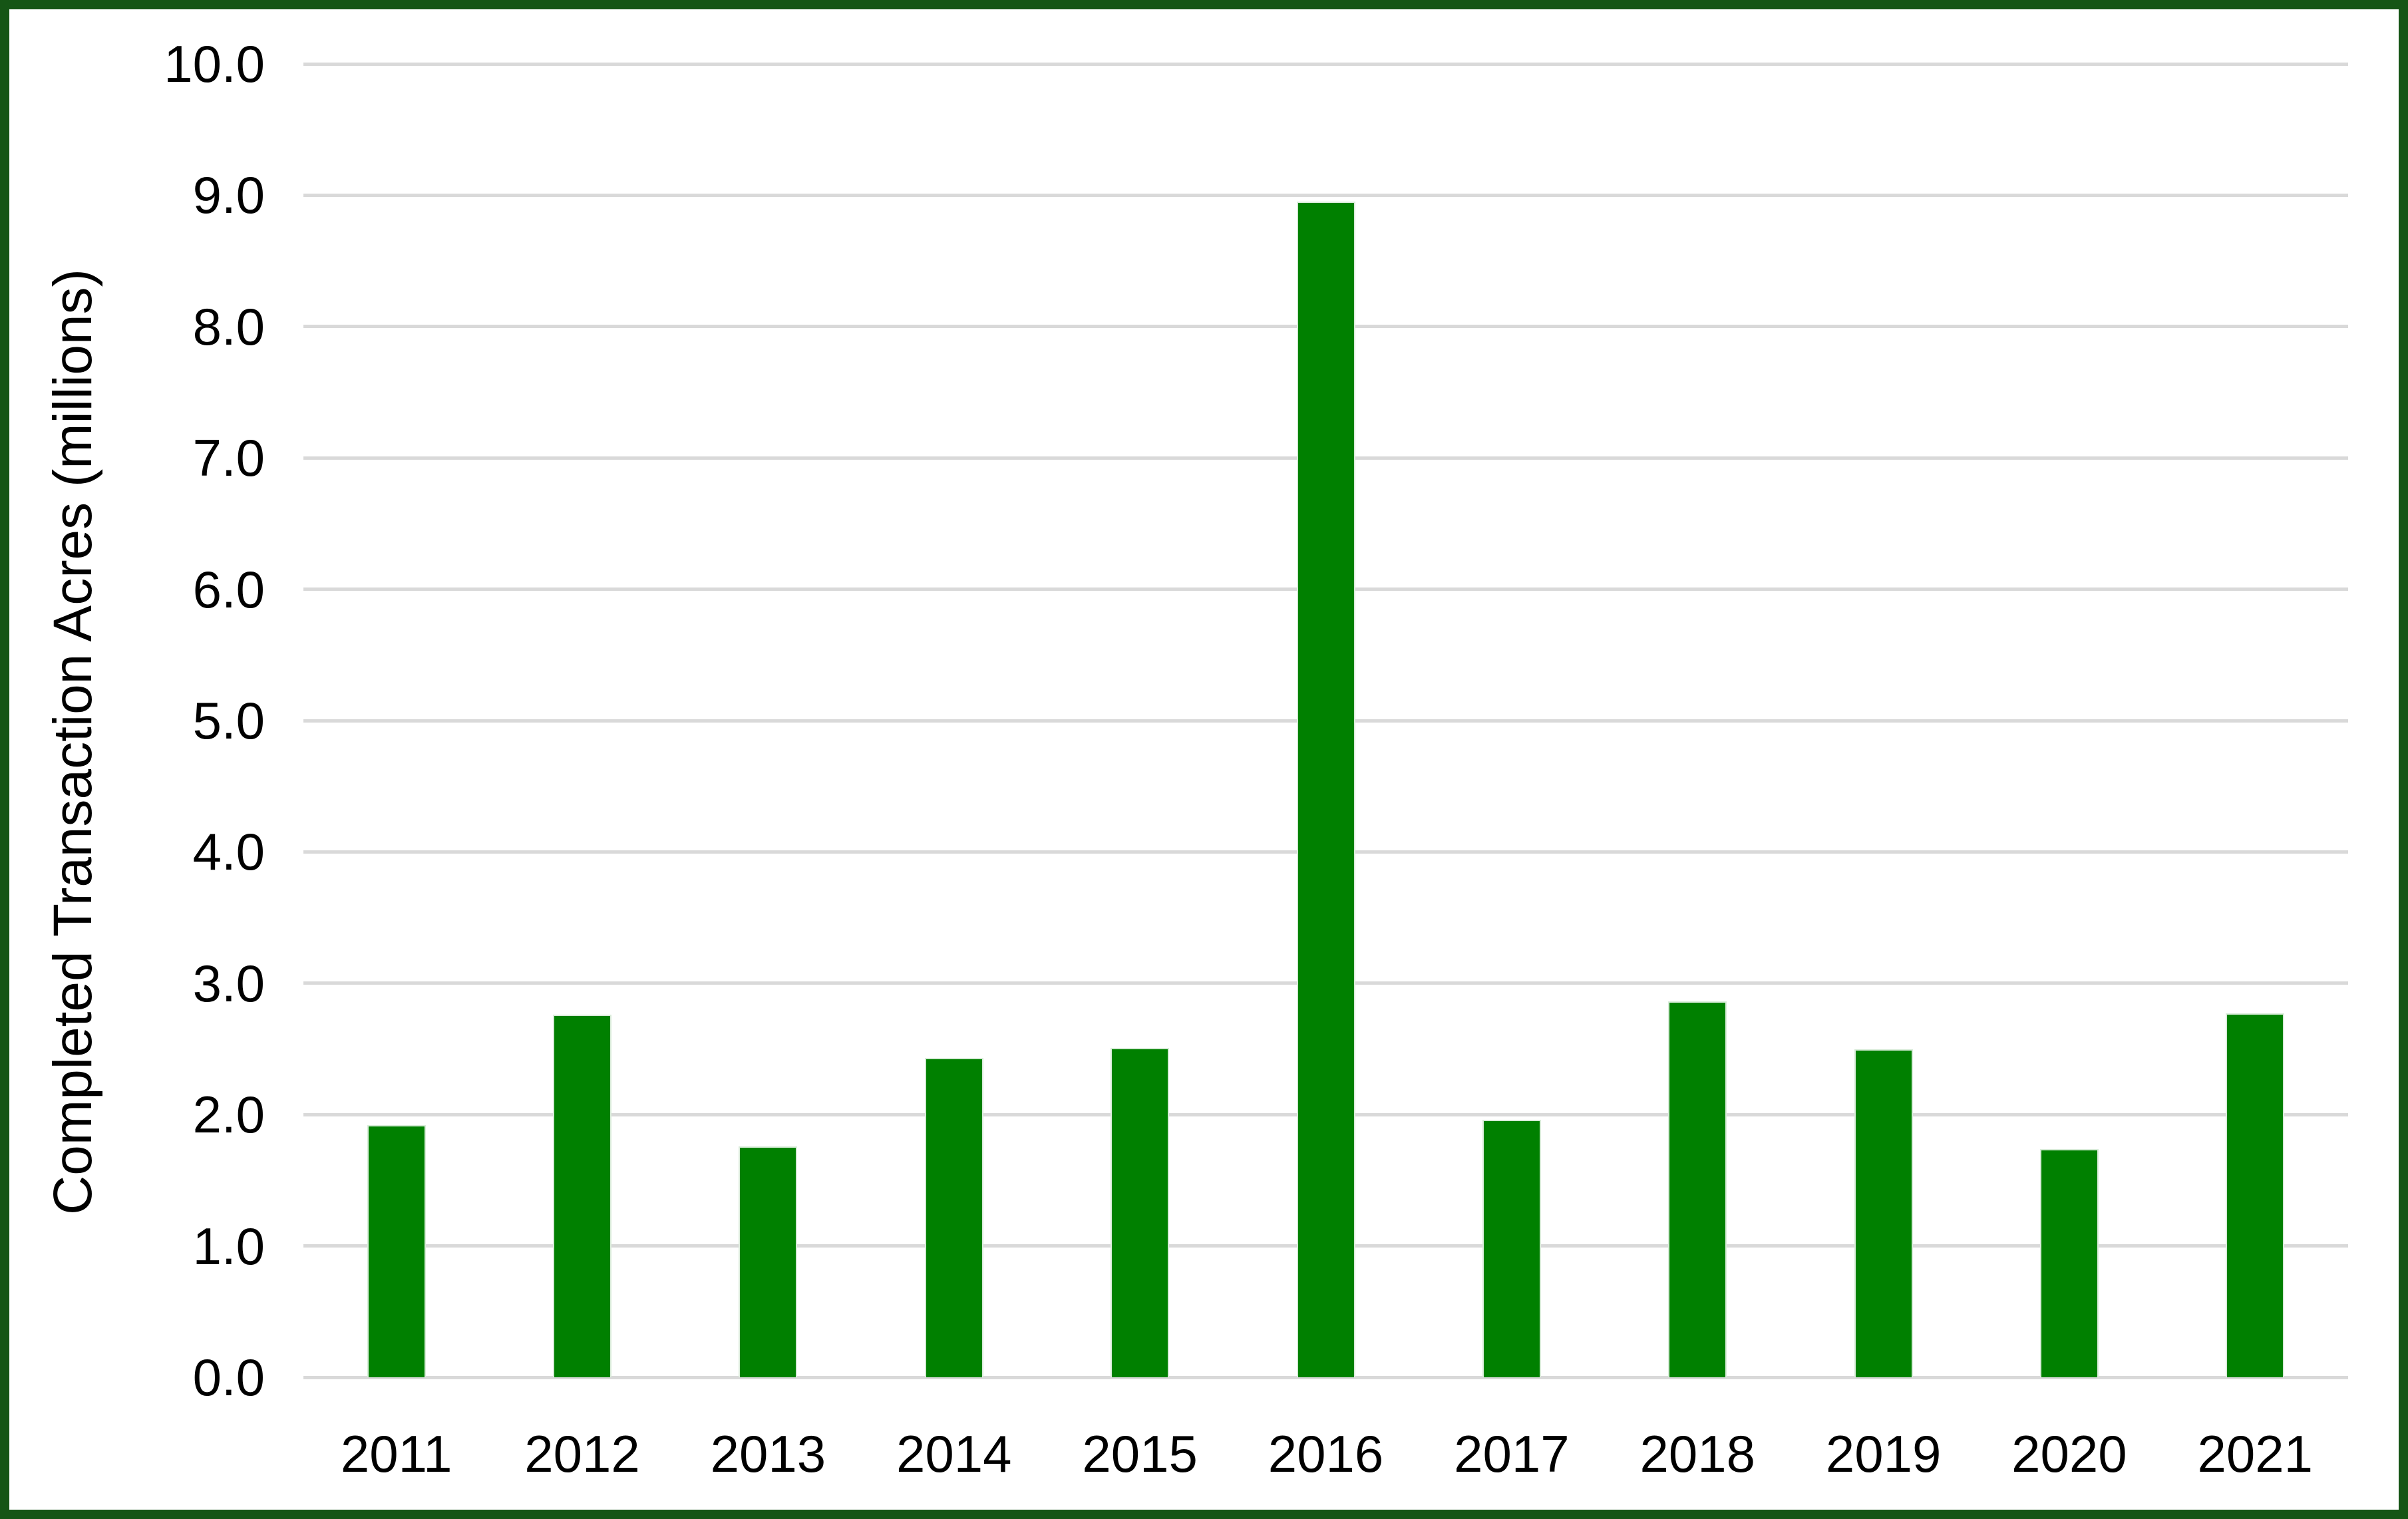 This screenshot has width=2408, height=1519. Describe the element at coordinates (228, 195) in the screenshot. I see `y-tick-label-9.0: 9.0` at that location.